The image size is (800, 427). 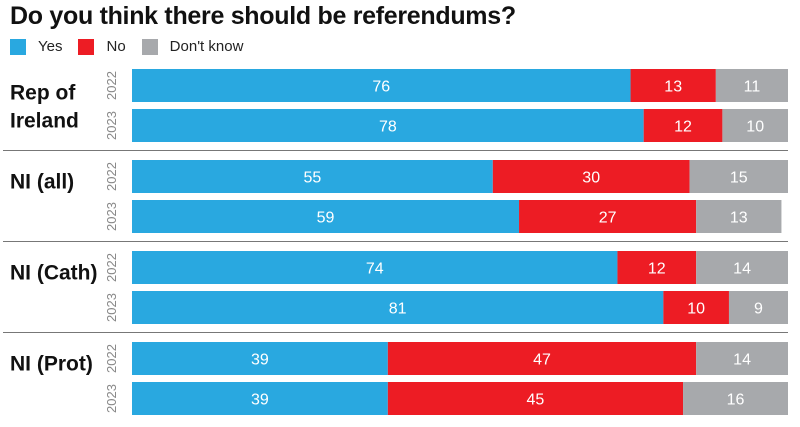 I want to click on data-label-no: 10, so click(x=696, y=309).